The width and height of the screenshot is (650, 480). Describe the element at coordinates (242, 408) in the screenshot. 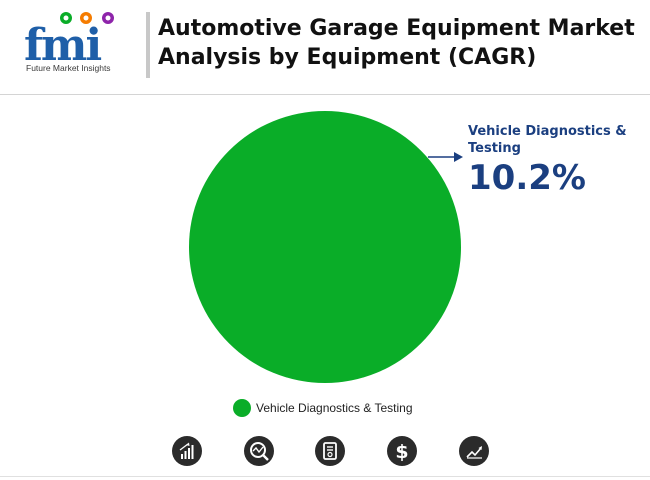

I see `legend-swatch` at that location.